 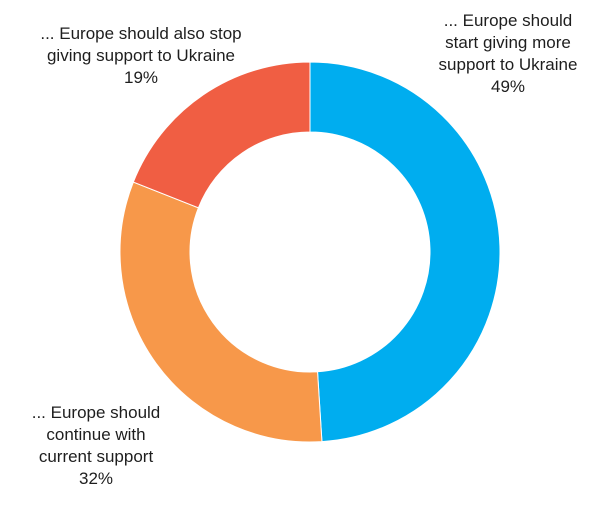 What do you see at coordinates (141, 77) in the screenshot?
I see `slice-value-label: 19%` at bounding box center [141, 77].